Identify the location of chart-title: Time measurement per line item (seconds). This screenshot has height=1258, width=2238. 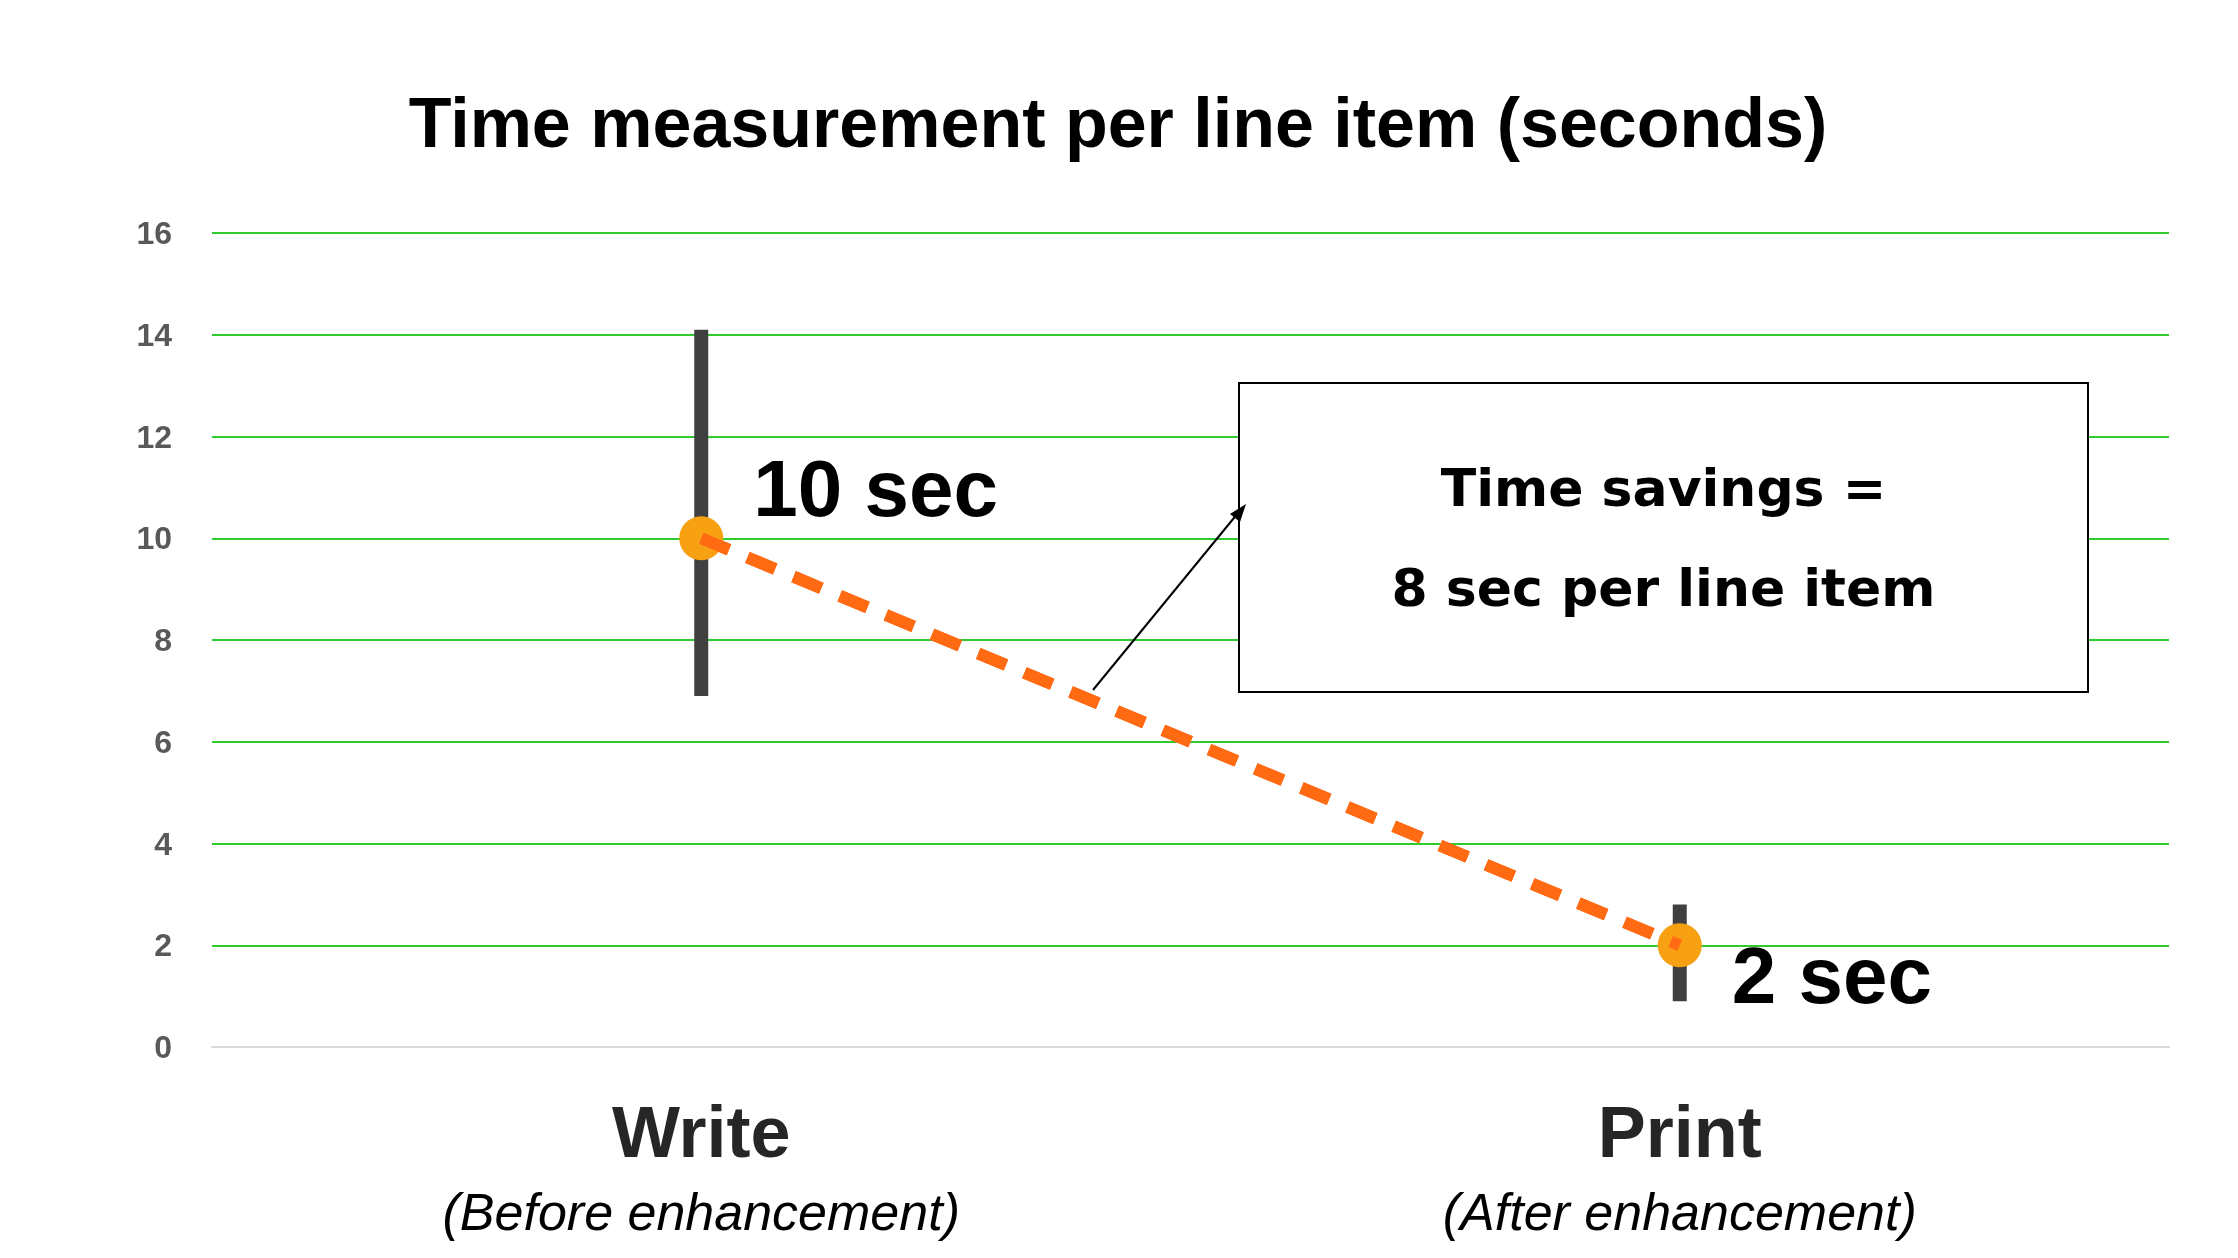
(1118, 123).